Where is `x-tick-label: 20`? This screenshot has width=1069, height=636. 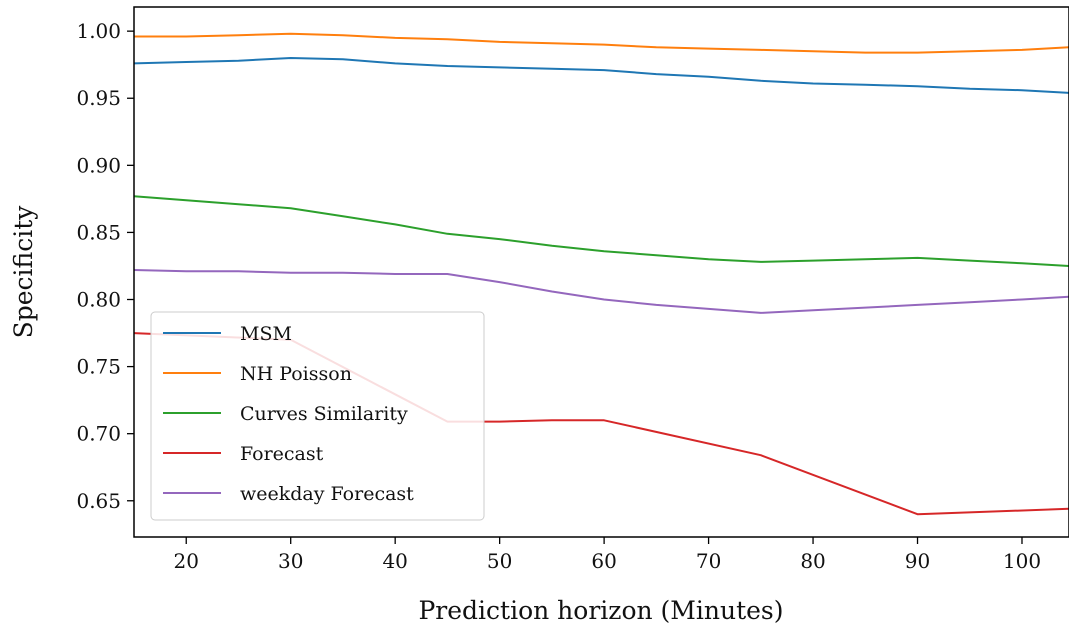 x-tick-label: 20 is located at coordinates (186, 561).